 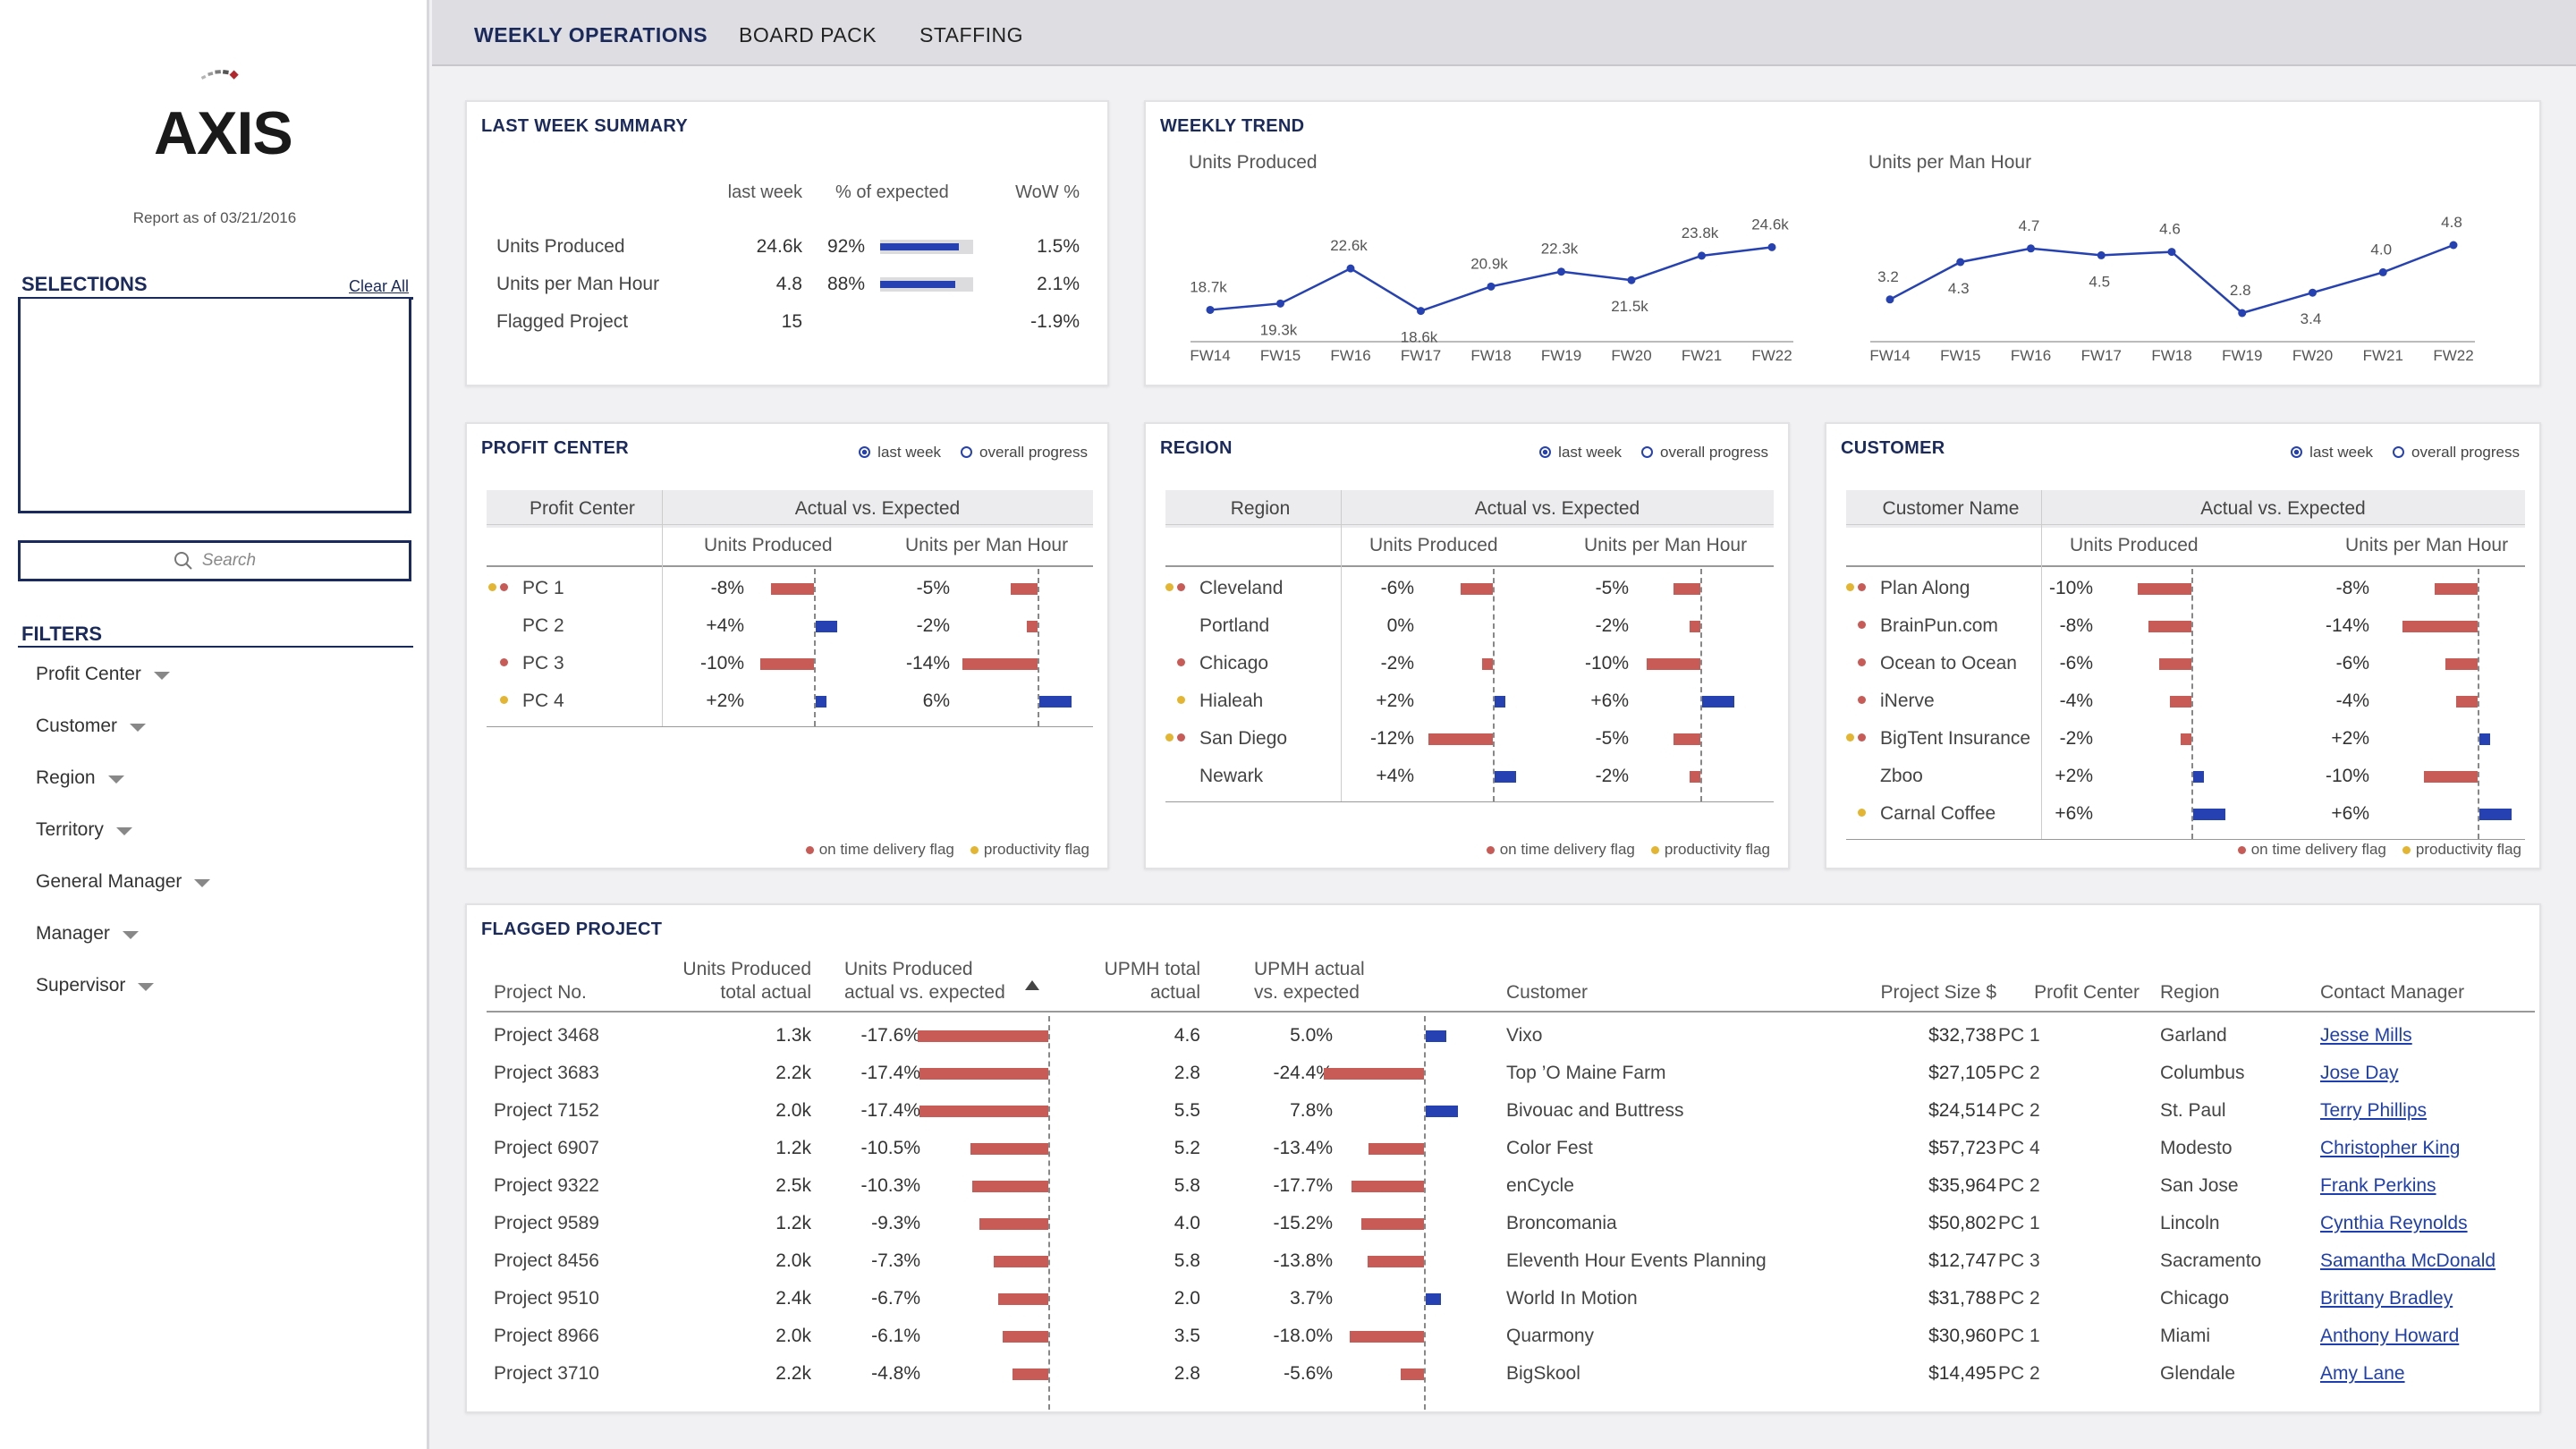 What do you see at coordinates (1700, 233) in the screenshot?
I see `trend-data-label: 23.8k` at bounding box center [1700, 233].